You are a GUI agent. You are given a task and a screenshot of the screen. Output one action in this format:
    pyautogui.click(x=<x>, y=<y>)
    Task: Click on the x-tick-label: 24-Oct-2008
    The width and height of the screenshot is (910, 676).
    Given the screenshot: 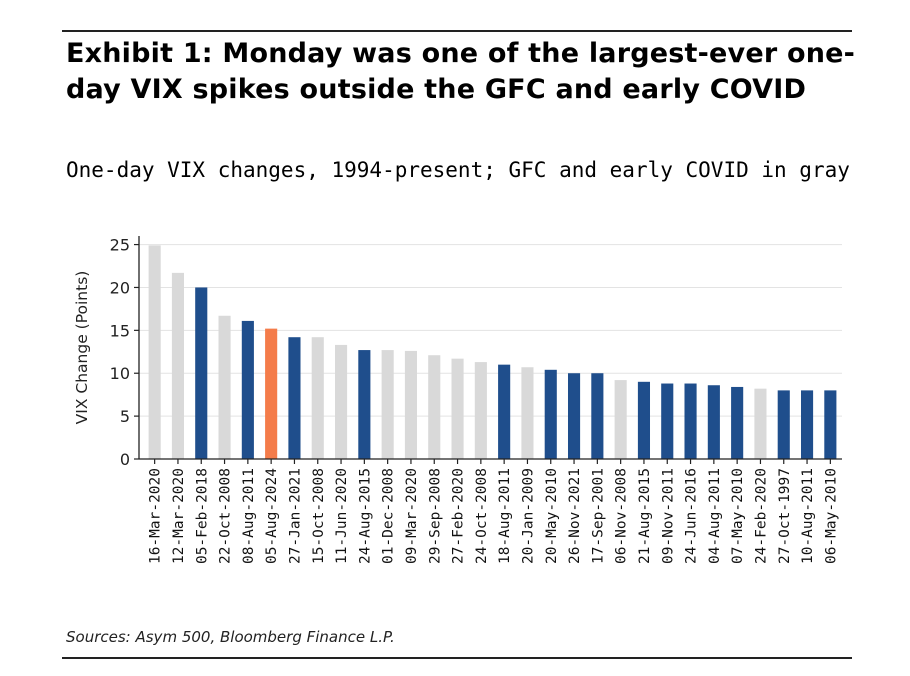 What is the action you would take?
    pyautogui.click(x=482, y=516)
    